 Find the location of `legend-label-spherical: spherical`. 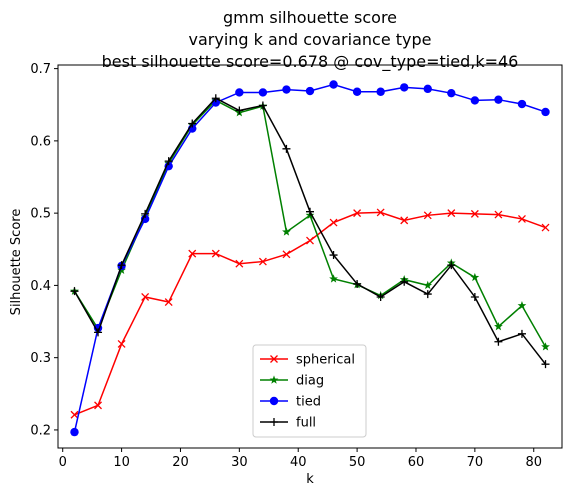

legend-label-spherical: spherical is located at coordinates (325, 360).